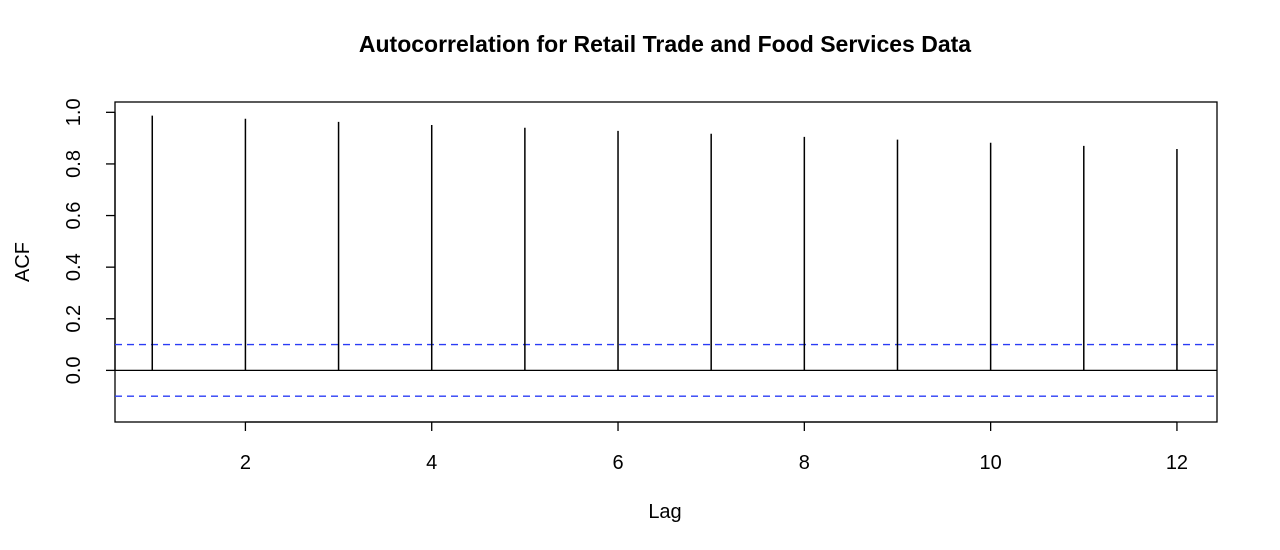 The image size is (1280, 550). I want to click on x-tick-label: 4, so click(431, 463).